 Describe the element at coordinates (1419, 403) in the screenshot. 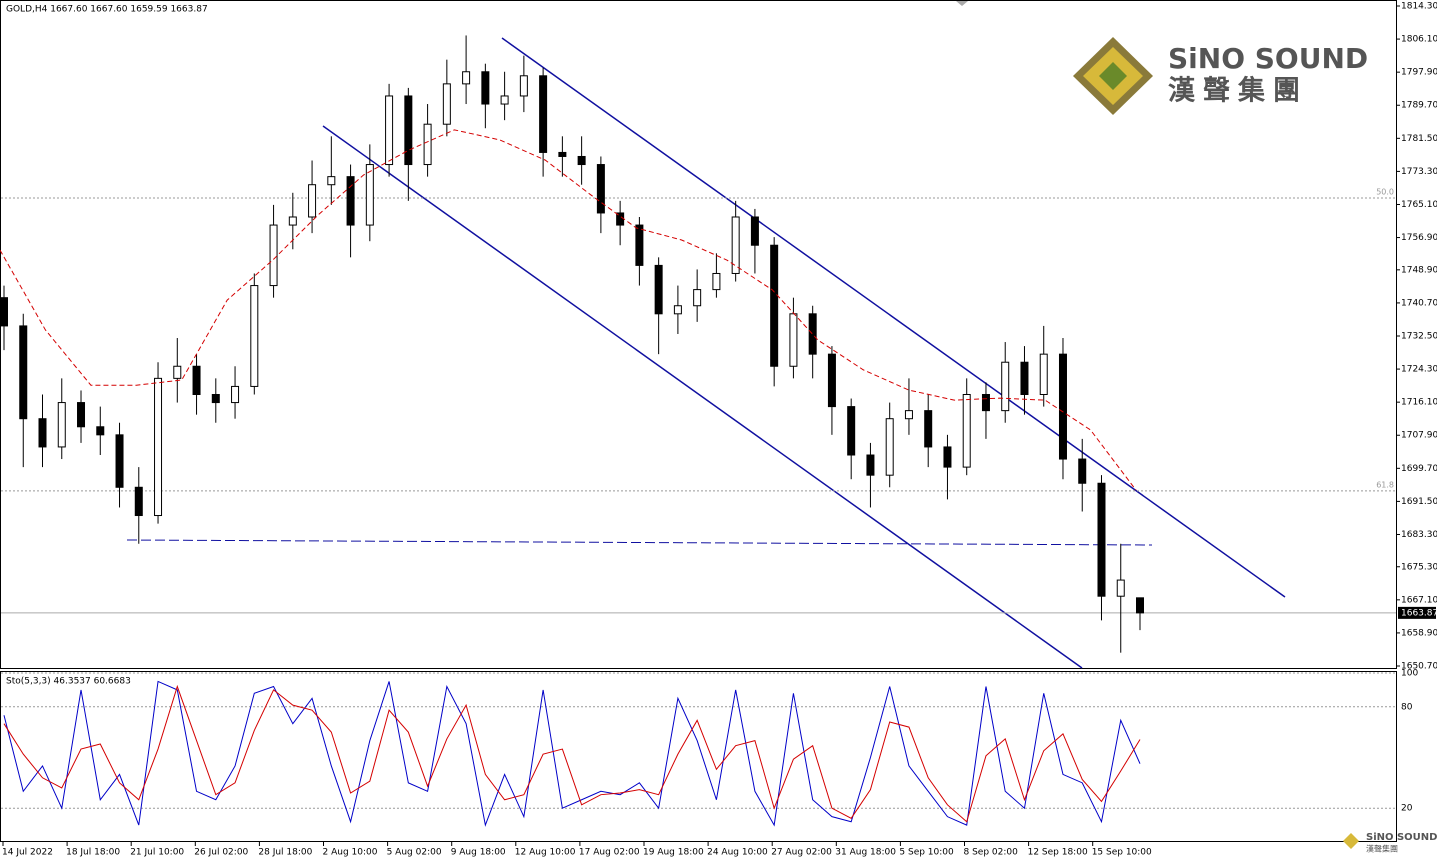

I see `y-tick-label: 1716.10` at that location.